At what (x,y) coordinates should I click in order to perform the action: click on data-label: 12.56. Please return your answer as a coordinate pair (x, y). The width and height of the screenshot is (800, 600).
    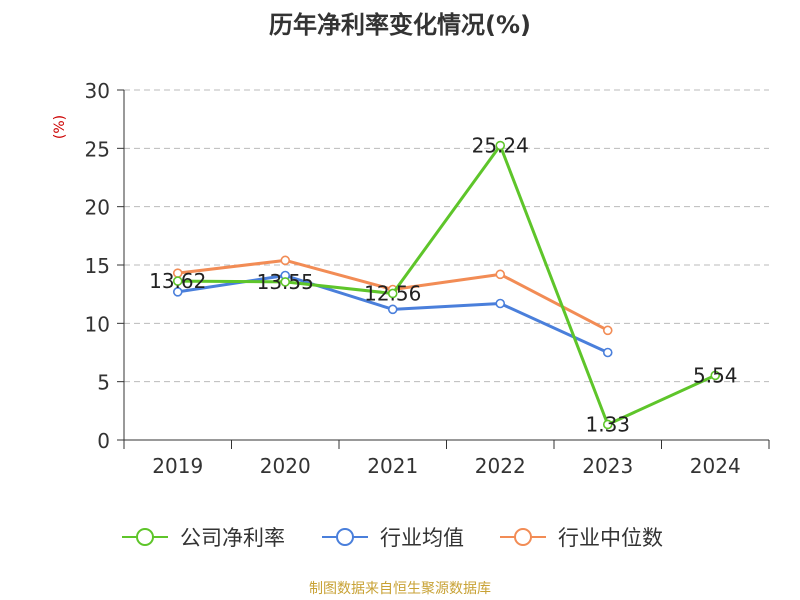
    Looking at the image, I should click on (392, 293).